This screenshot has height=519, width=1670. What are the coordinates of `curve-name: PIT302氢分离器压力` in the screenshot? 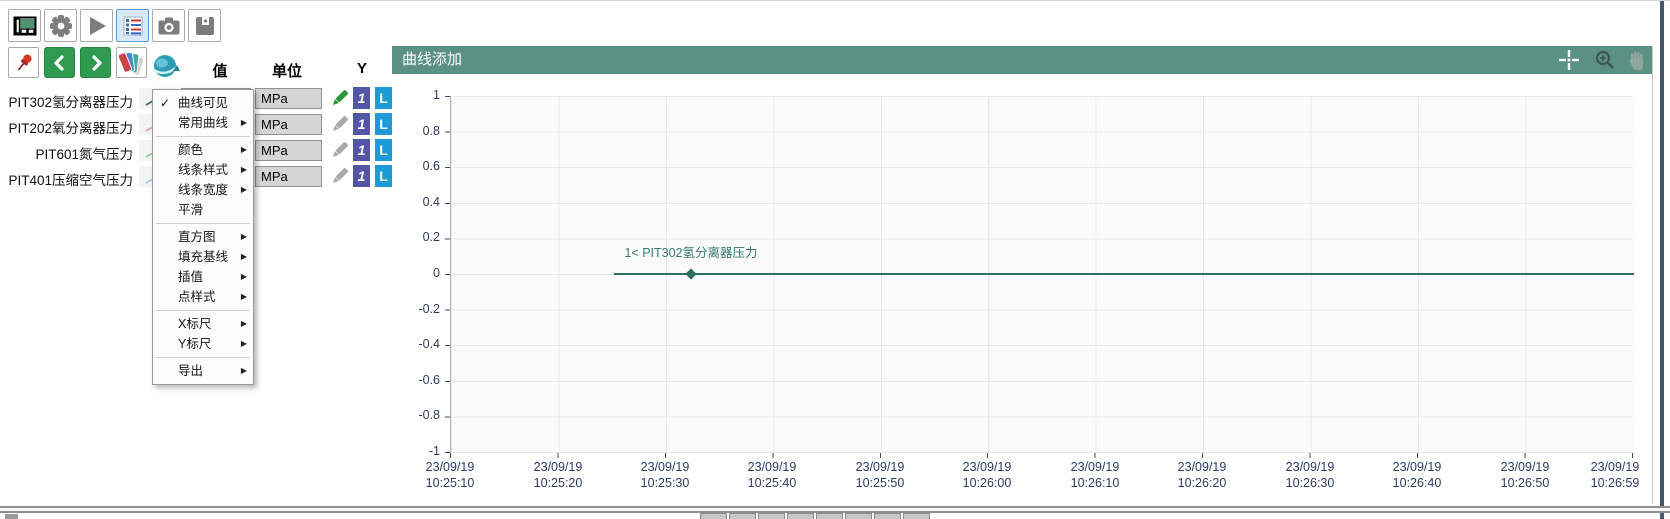 It's located at (70, 102).